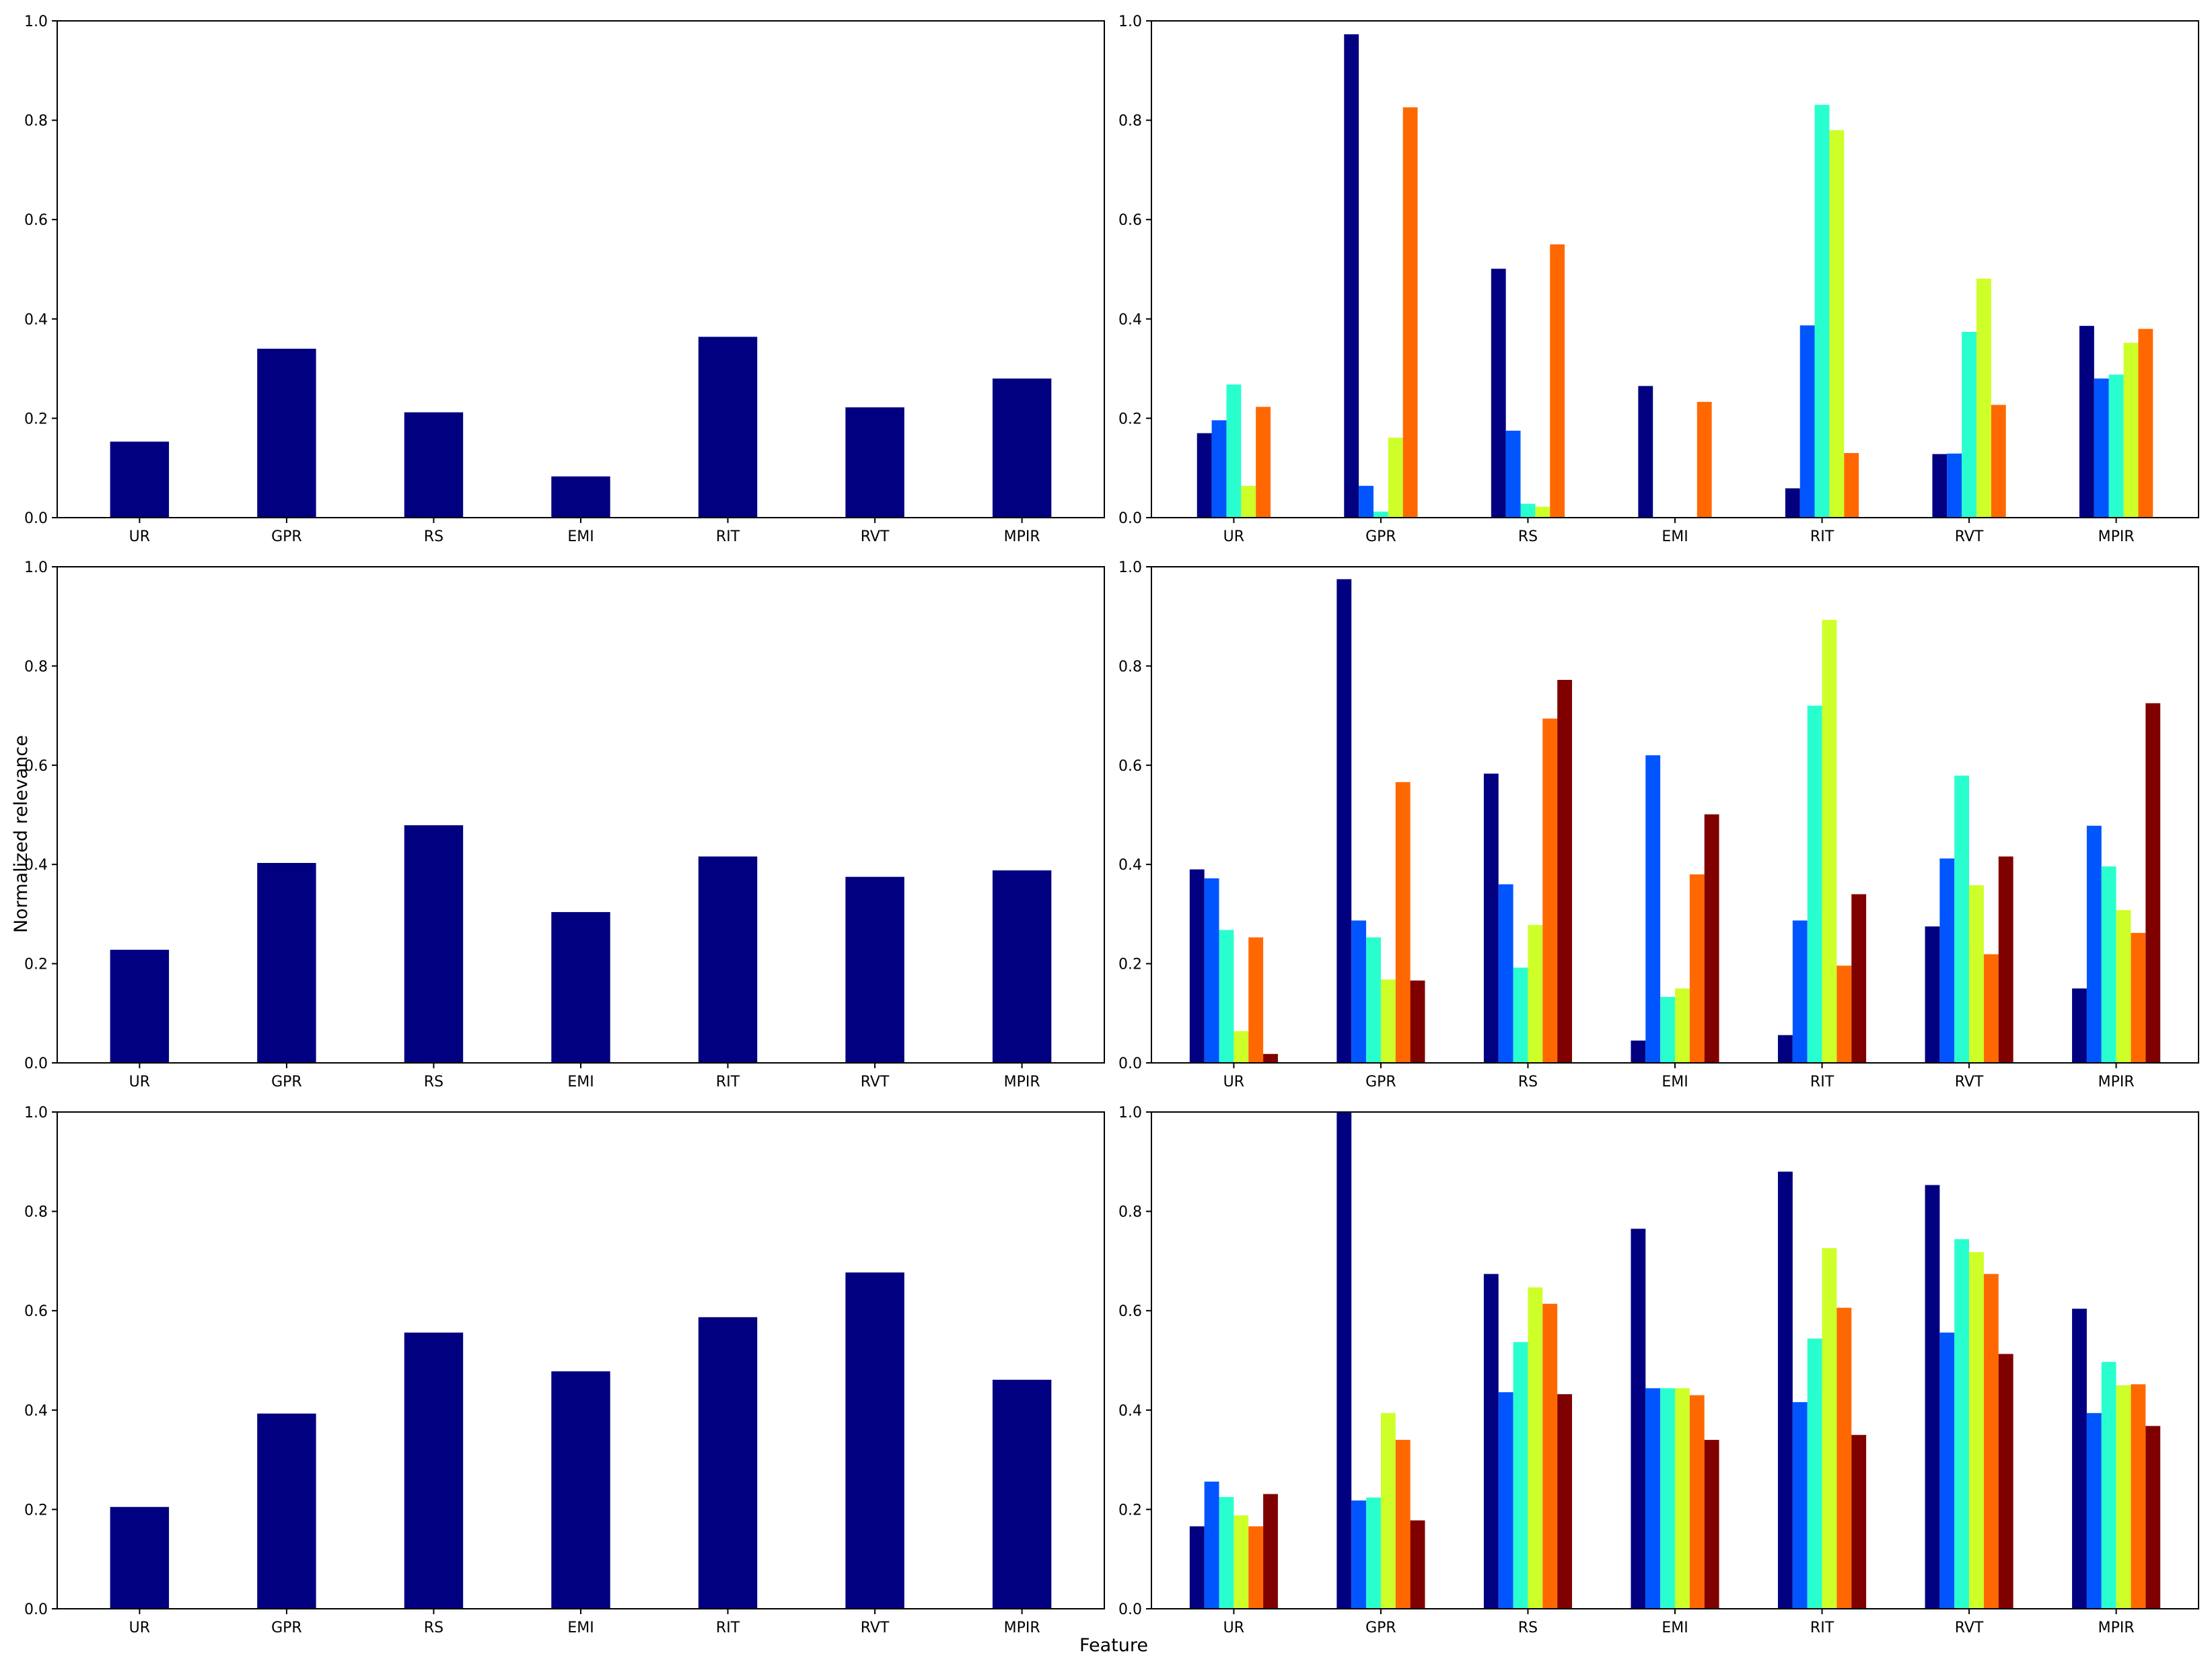  Describe the element at coordinates (1113, 1645) in the screenshot. I see `x-axis-title: Feature` at that location.